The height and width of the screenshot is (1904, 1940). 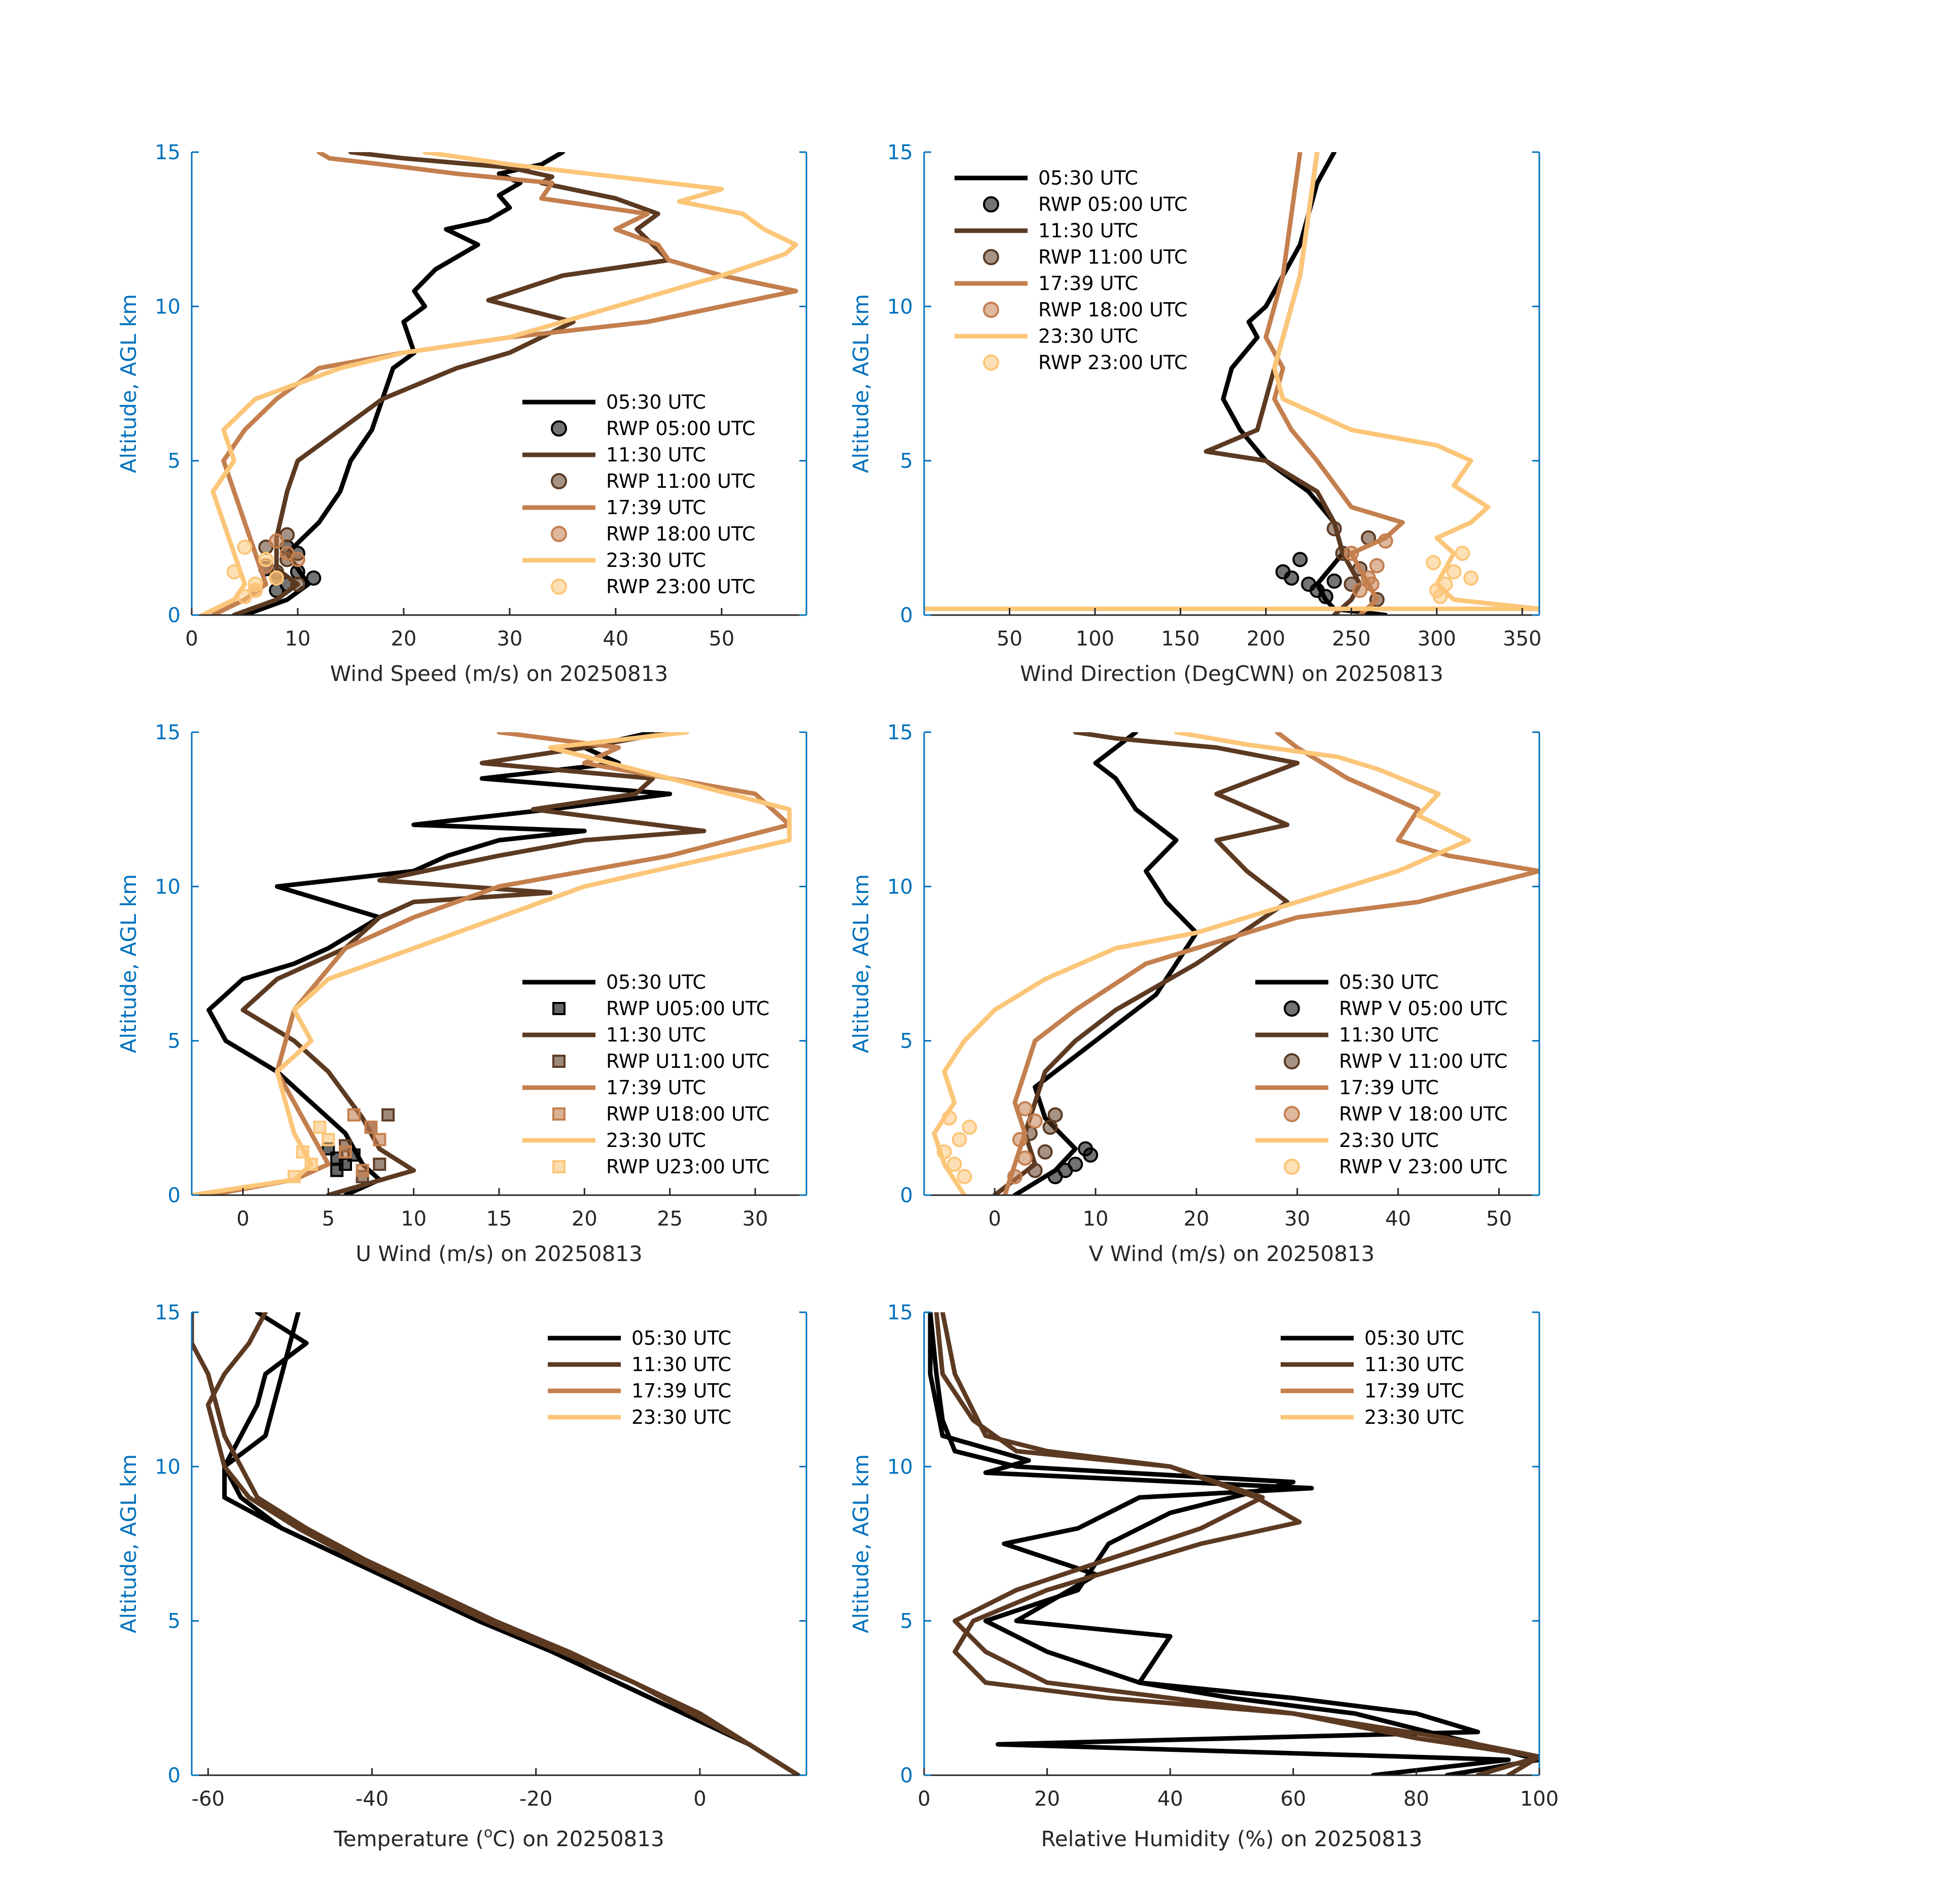 I want to click on x-tick-label-3: 40, so click(x=1170, y=1799).